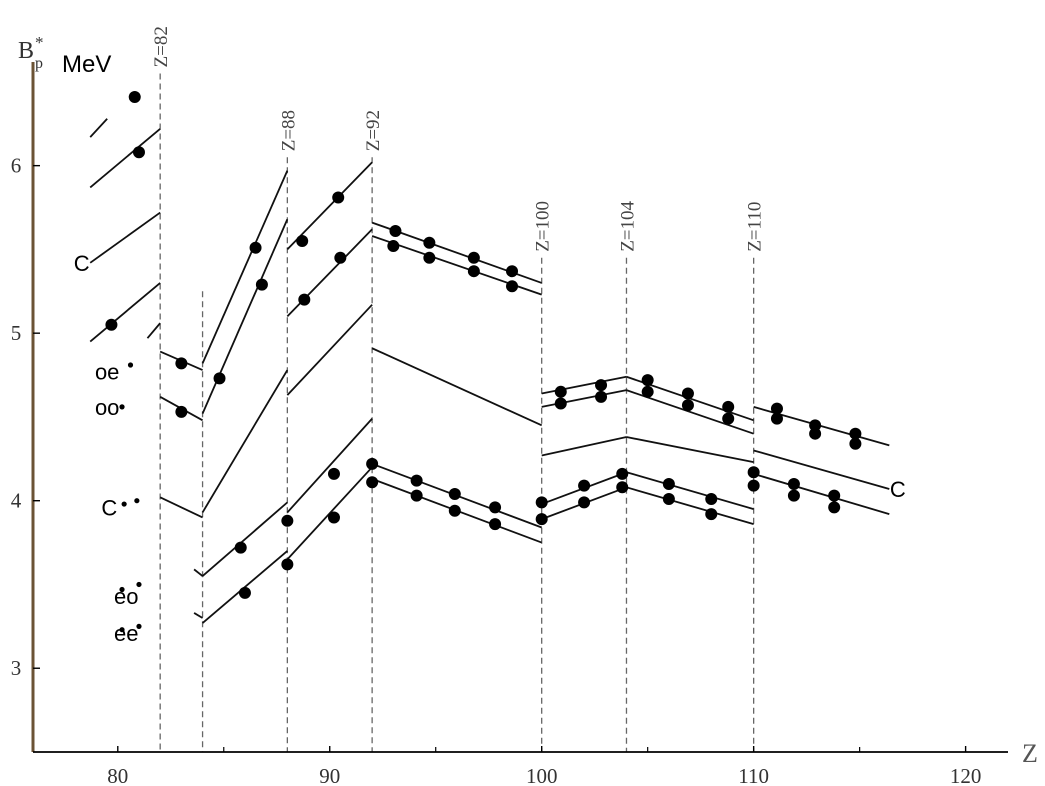 Image resolution: width=1045 pixels, height=786 pixels. I want to click on series-label: C, so click(82, 263).